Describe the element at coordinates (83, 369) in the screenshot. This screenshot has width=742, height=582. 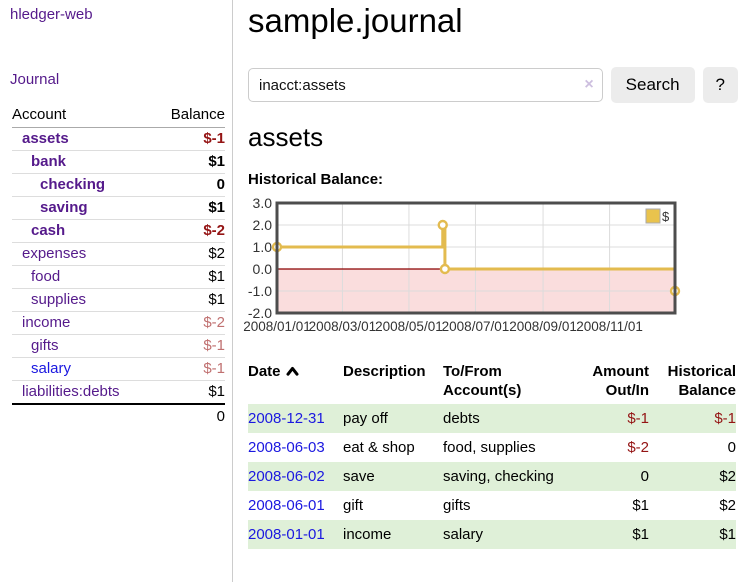
I see `account-link: salary` at that location.